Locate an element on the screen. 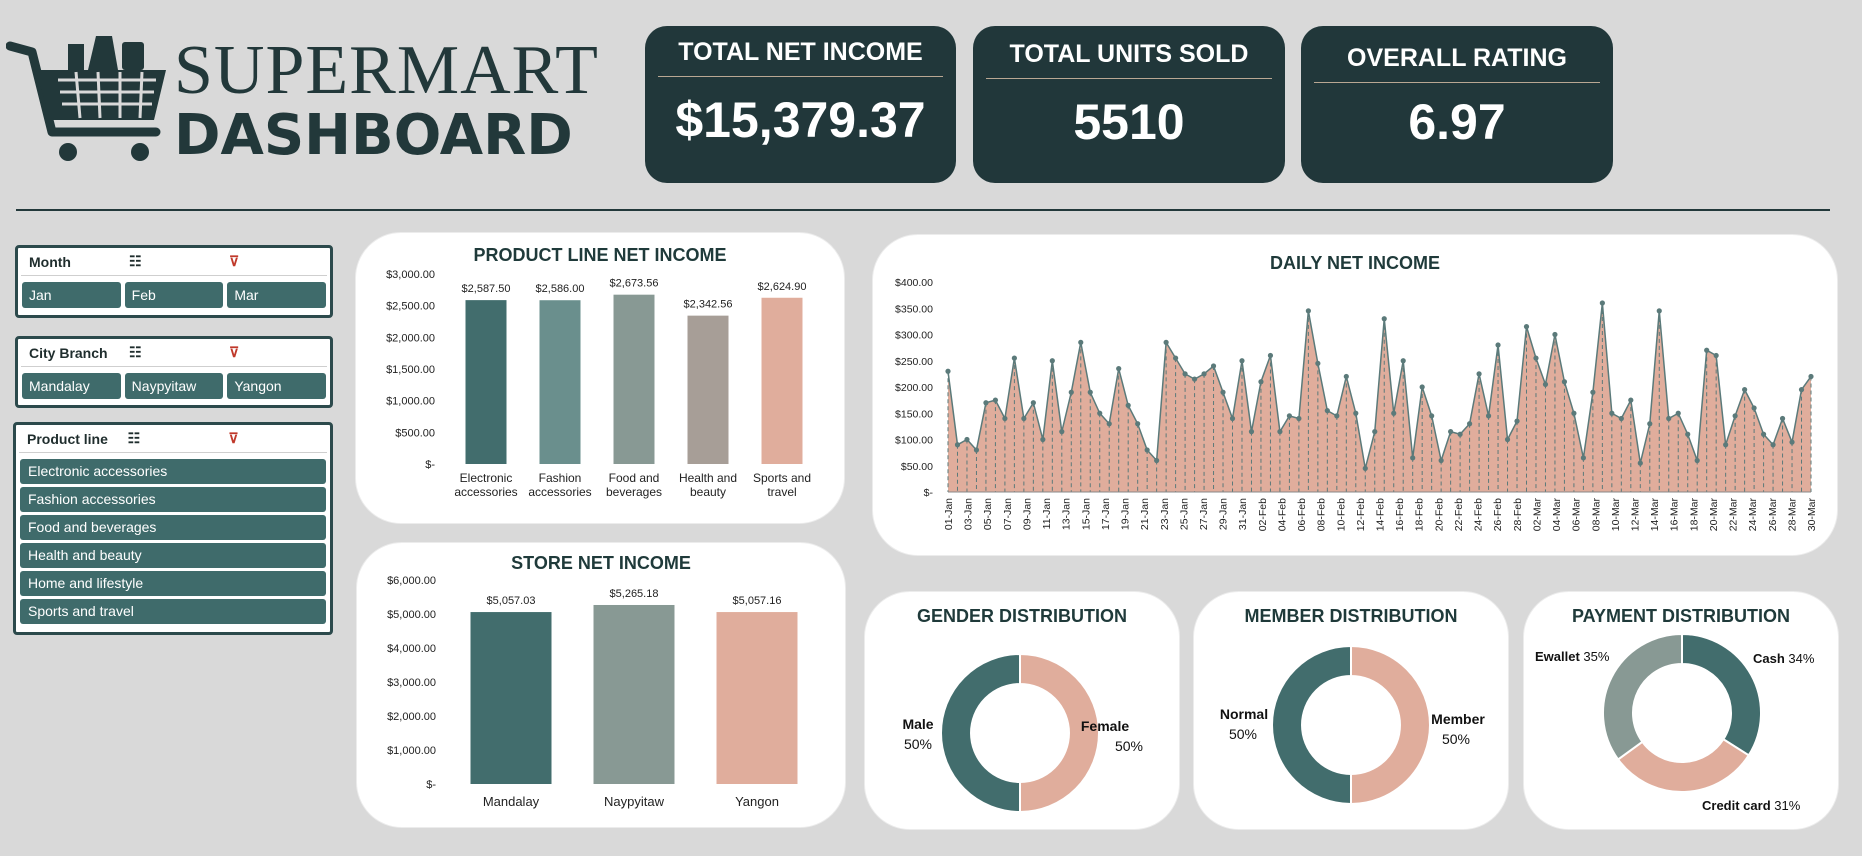 This screenshot has height=856, width=1862. slicer-header: Month ☷ ⊽ is located at coordinates (174, 262).